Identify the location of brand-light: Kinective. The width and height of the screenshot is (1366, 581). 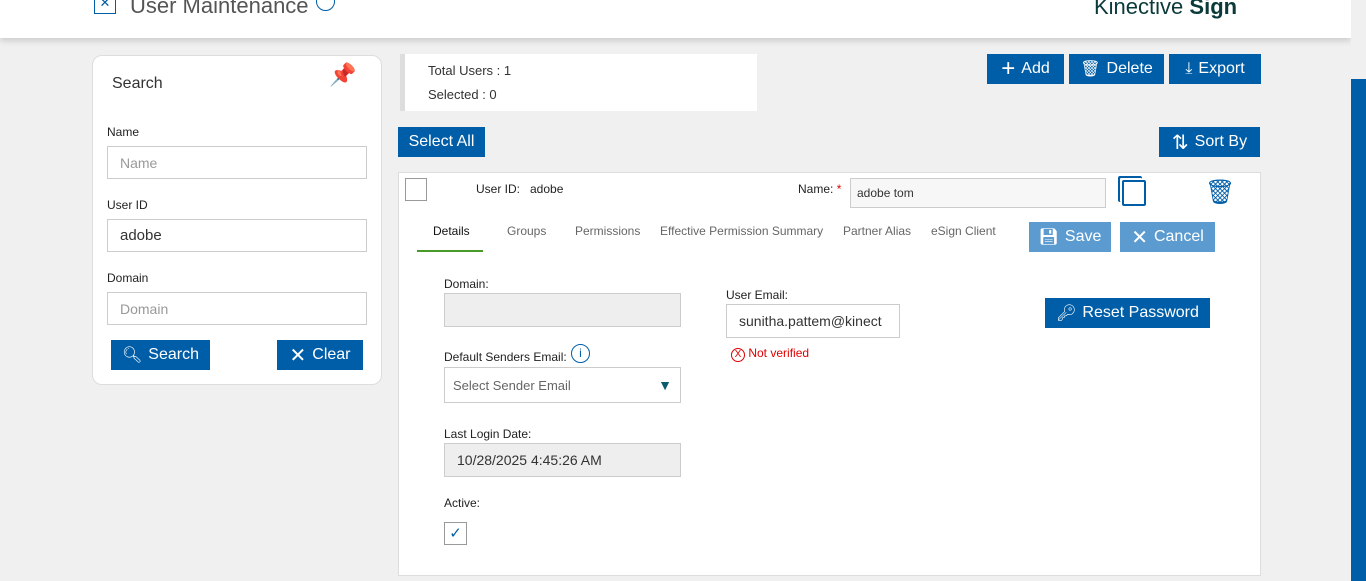
(1139, 9).